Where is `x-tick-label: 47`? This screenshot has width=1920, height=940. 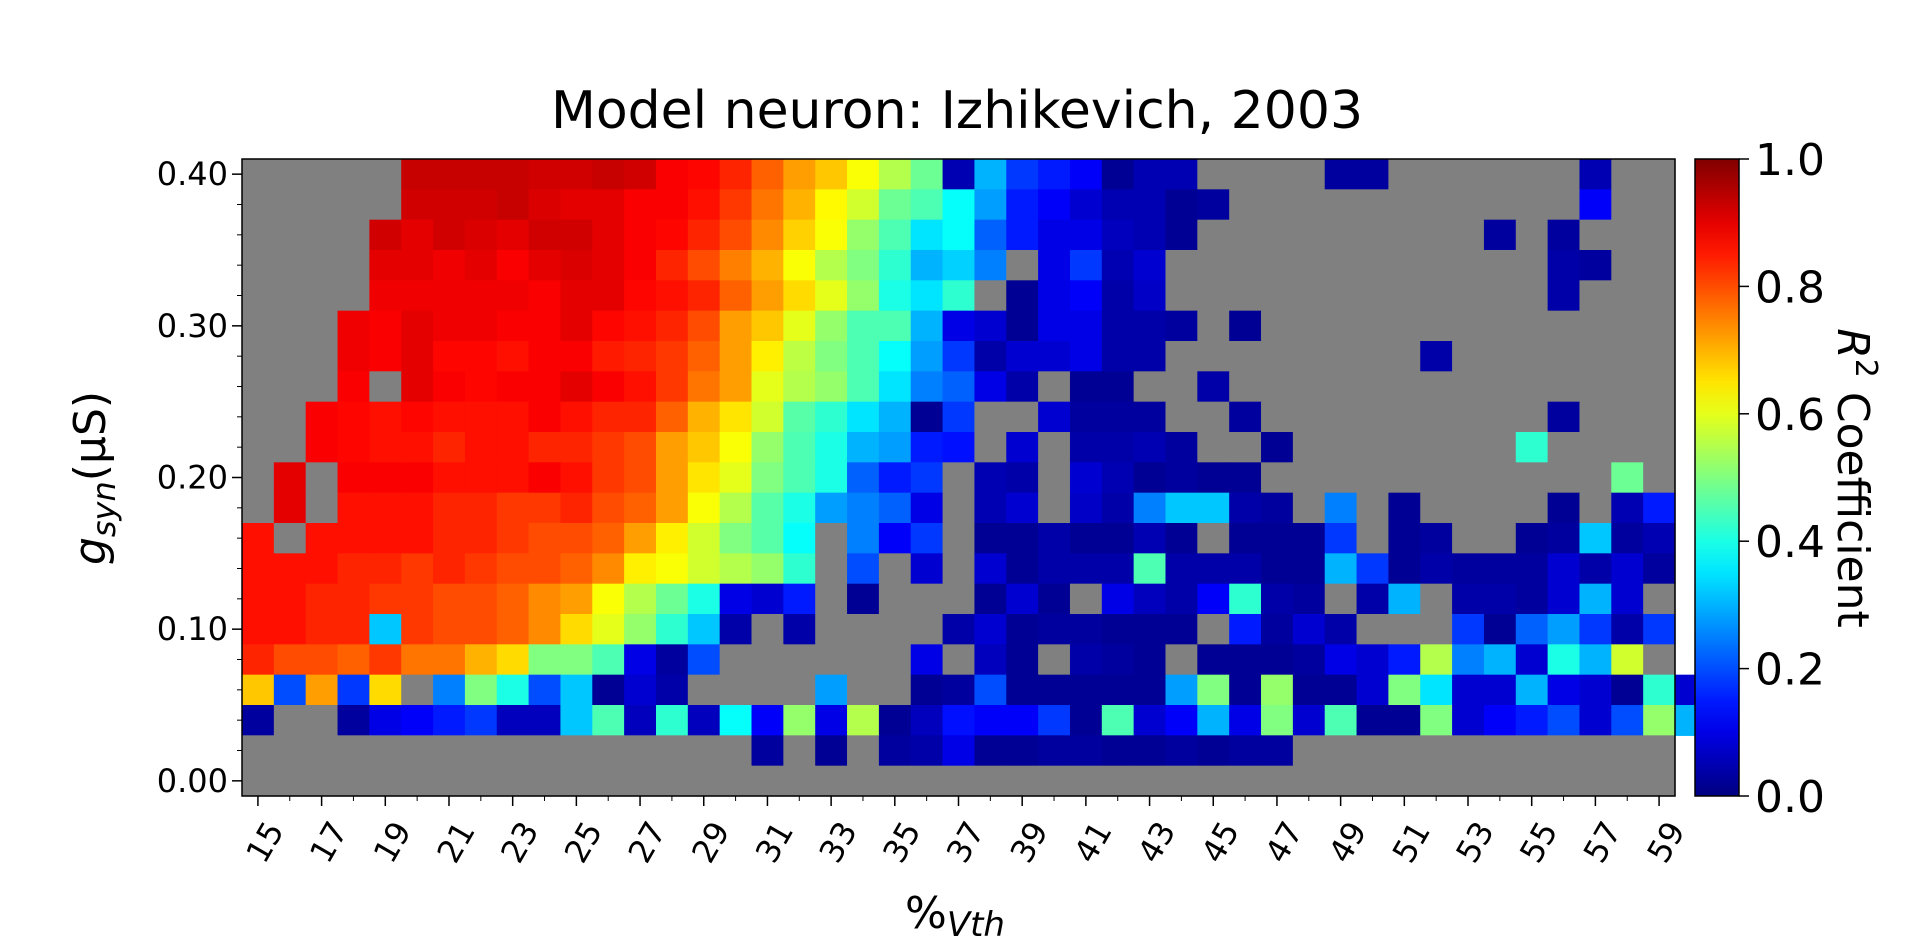
x-tick-label: 47 is located at coordinates (1283, 842).